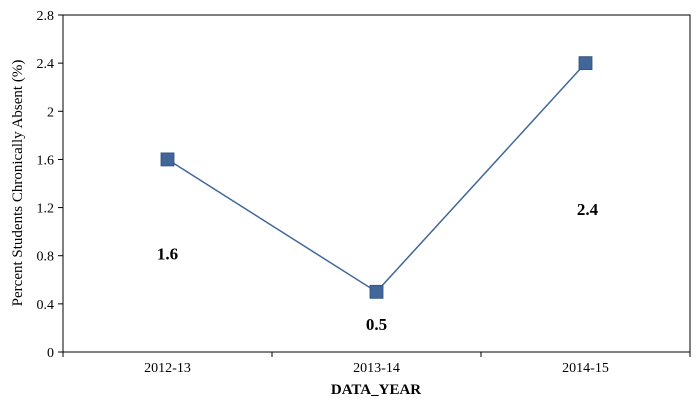 The height and width of the screenshot is (401, 698). I want to click on y-tick-label: 0.8, so click(46, 257).